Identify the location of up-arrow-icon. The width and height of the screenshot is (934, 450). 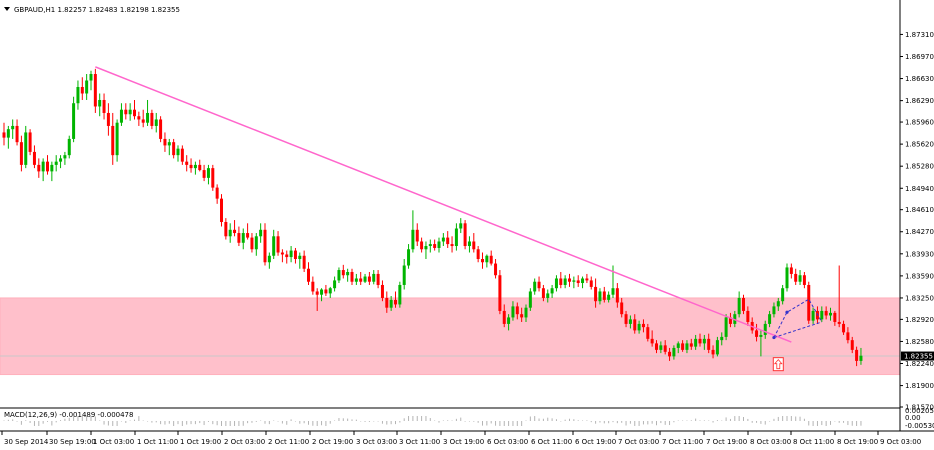
(778, 364).